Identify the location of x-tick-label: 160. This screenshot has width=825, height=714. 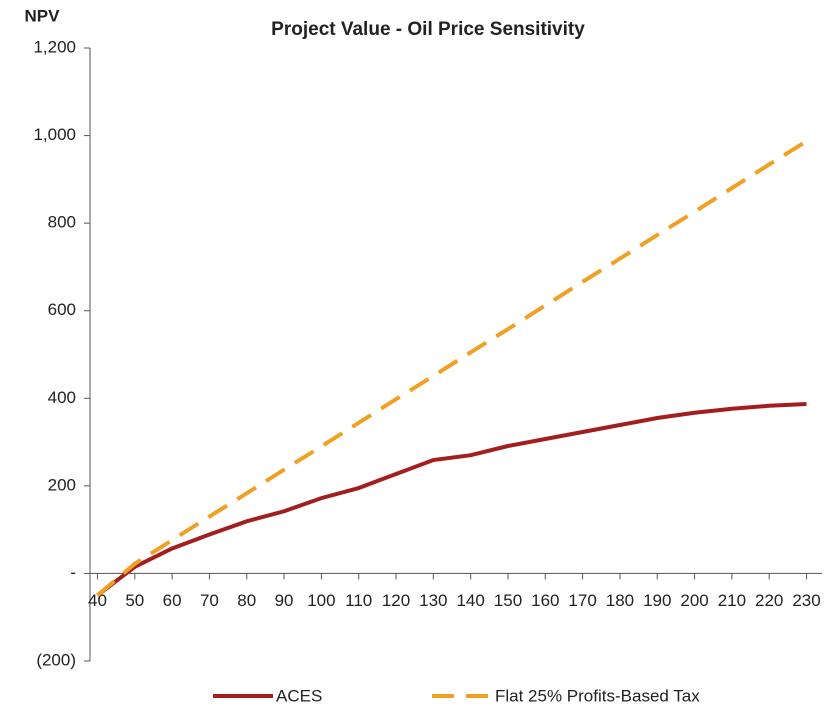
(545, 600).